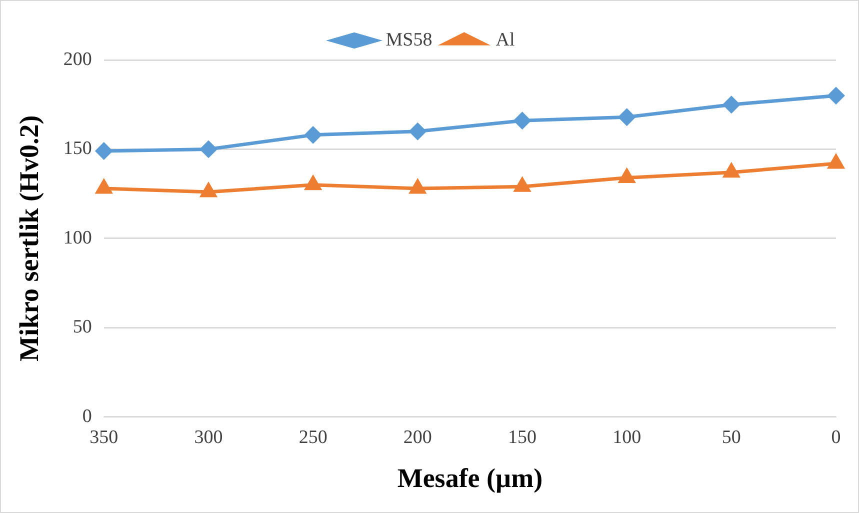 The image size is (859, 513). Describe the element at coordinates (627, 437) in the screenshot. I see `x-tick-label: 100` at that location.